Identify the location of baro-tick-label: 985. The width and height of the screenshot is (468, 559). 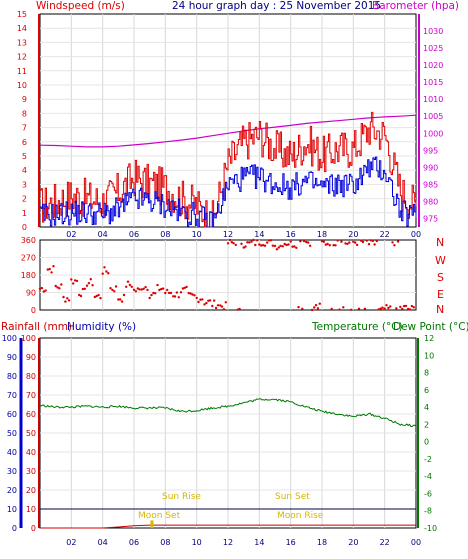
(430, 184).